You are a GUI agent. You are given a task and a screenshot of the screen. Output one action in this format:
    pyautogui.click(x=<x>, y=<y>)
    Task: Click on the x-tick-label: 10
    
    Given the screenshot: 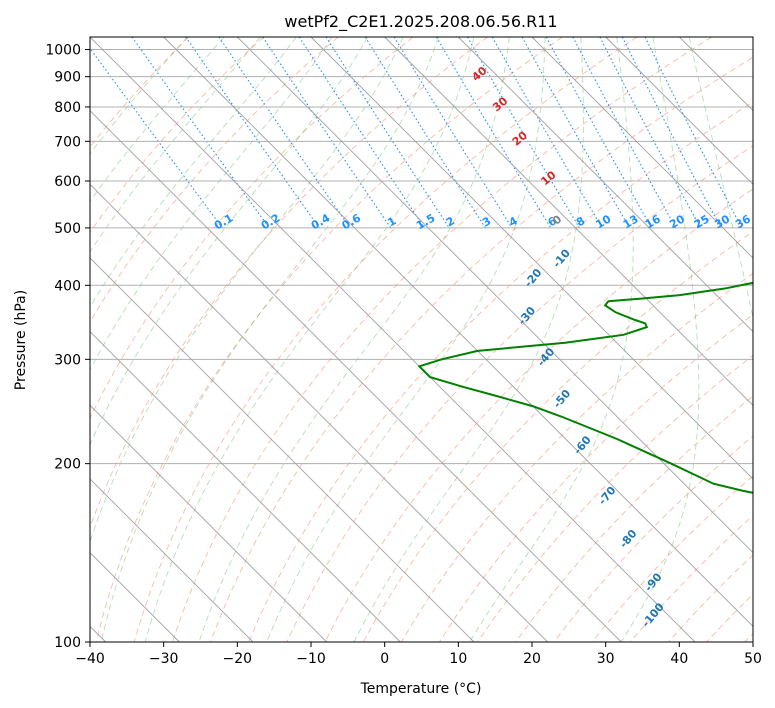 What is the action you would take?
    pyautogui.click(x=458, y=659)
    